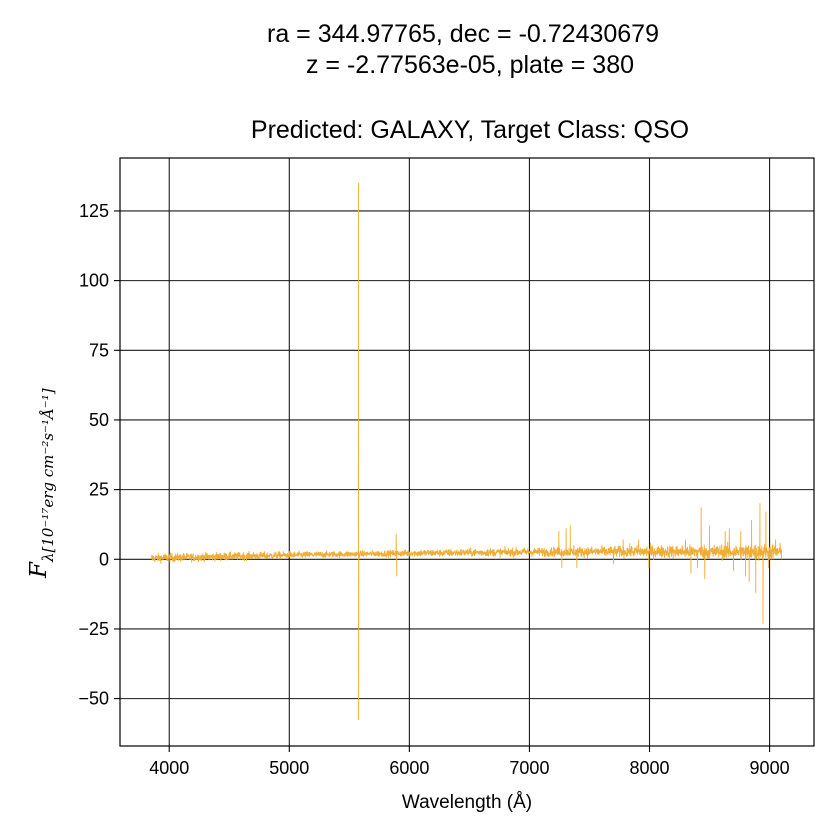  What do you see at coordinates (93, 629) in the screenshot?
I see `y-tick-label: −25` at bounding box center [93, 629].